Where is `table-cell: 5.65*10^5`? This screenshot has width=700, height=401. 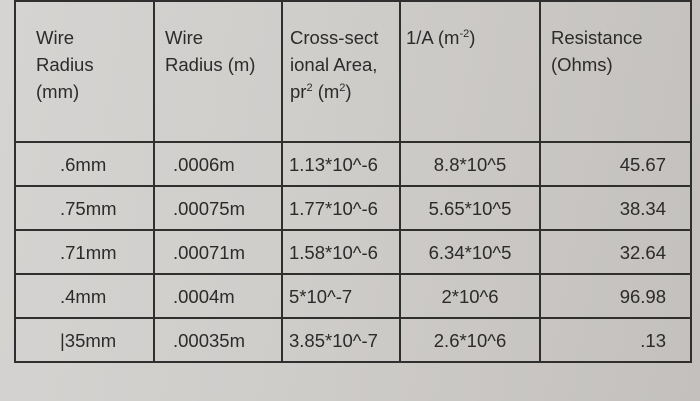
table-cell: 5.65*10^5 is located at coordinates (470, 208).